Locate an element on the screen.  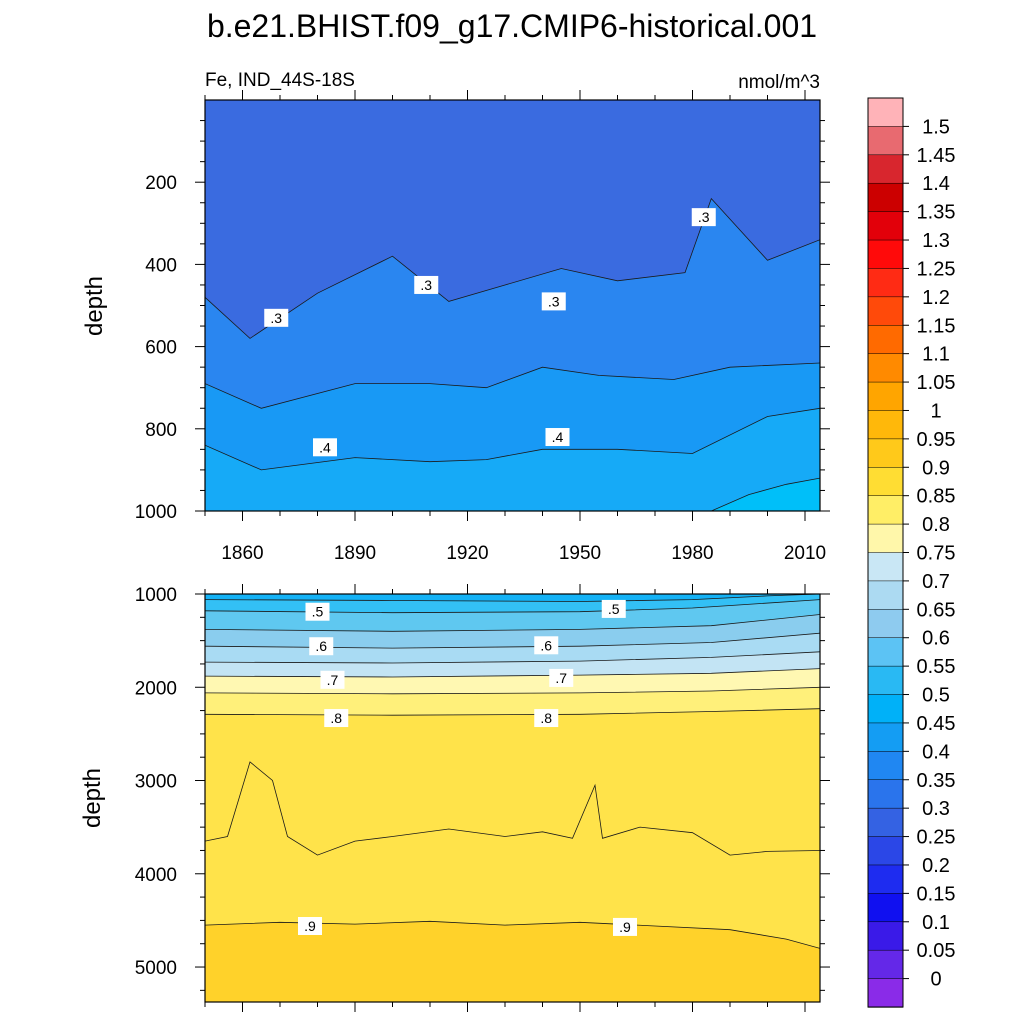
y-tick-label: 200 is located at coordinates (161, 183).